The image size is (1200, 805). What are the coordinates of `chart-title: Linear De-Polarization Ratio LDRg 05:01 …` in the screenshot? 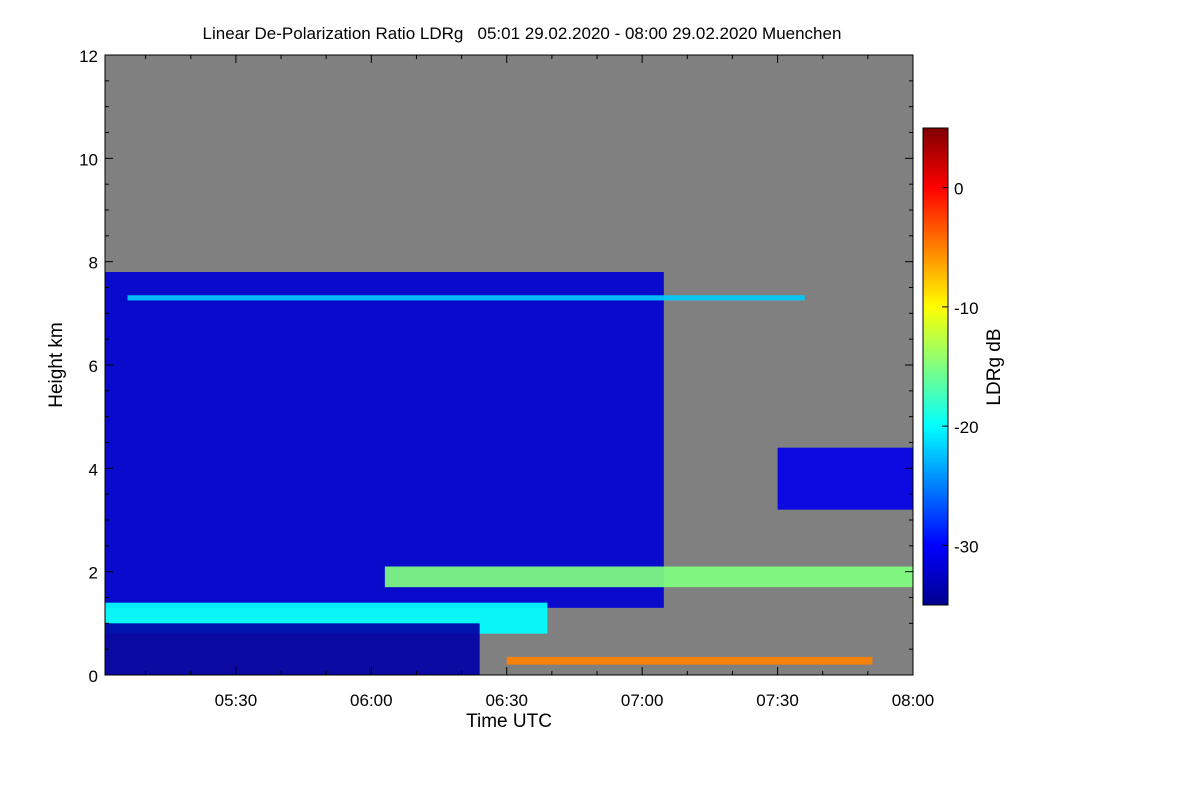 It's located at (522, 33).